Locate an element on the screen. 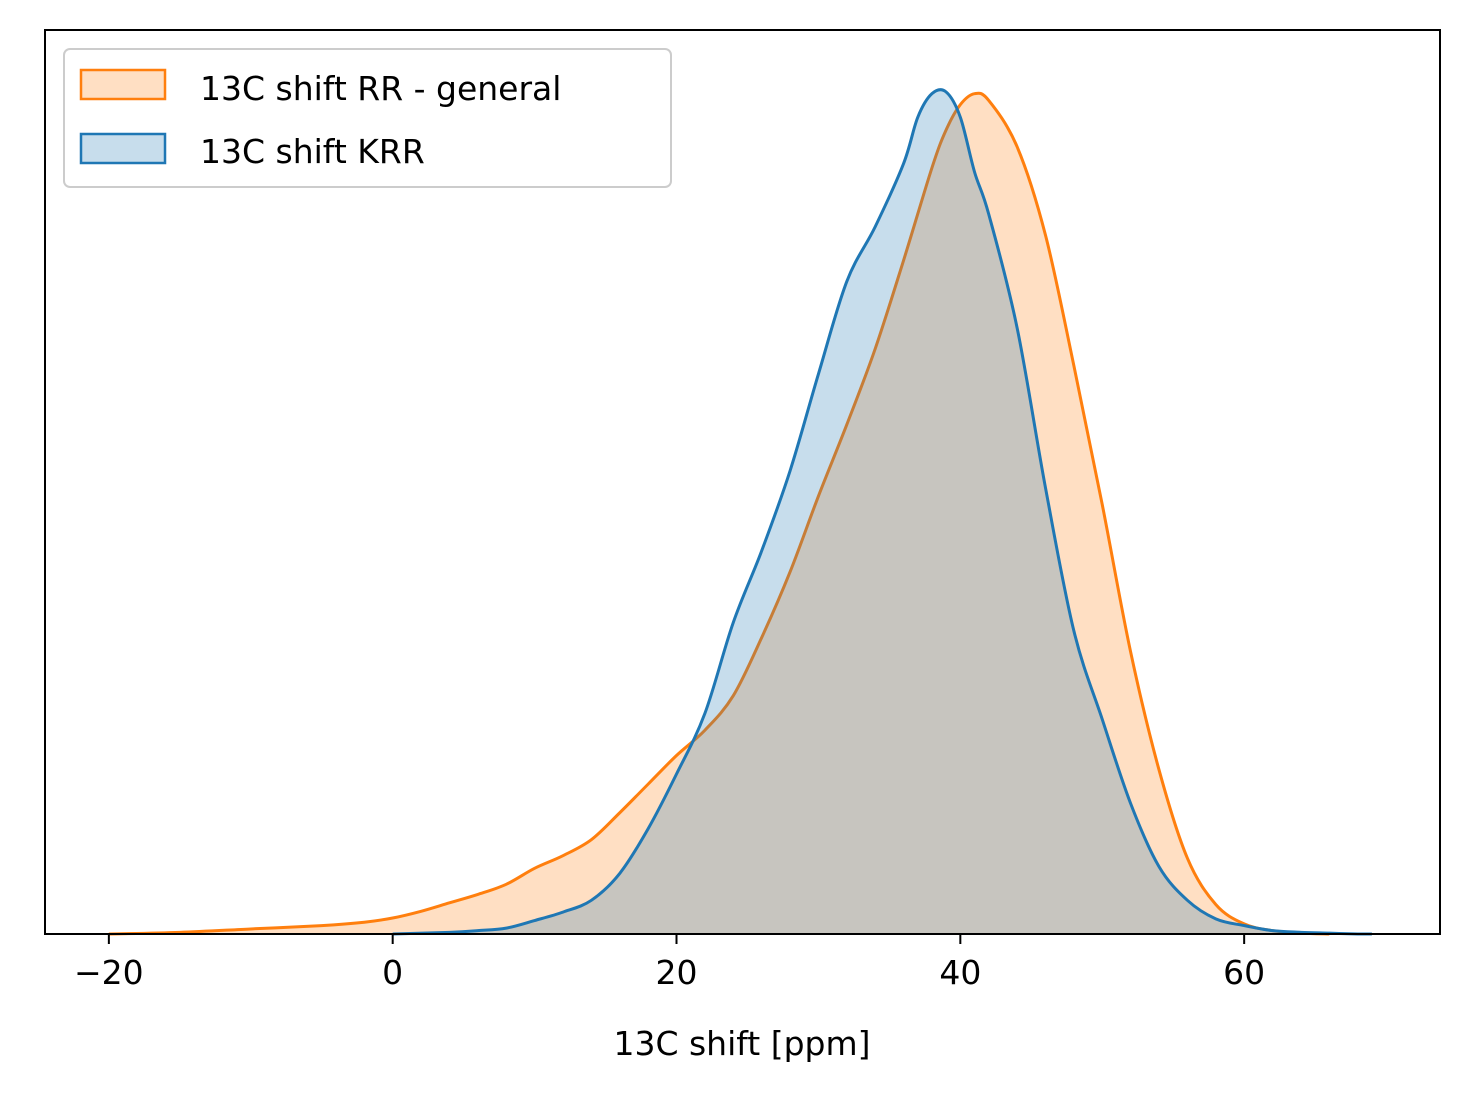  x-axis: −20 0 20 40 60 is located at coordinates (669, 963).